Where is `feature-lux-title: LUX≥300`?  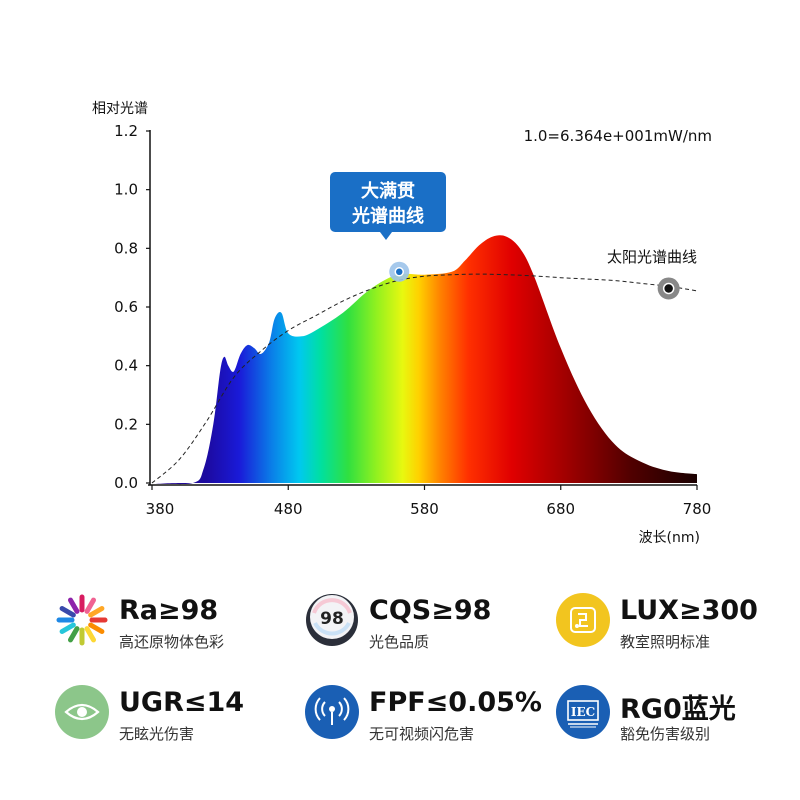
feature-lux-title: LUX≥300 is located at coordinates (689, 610).